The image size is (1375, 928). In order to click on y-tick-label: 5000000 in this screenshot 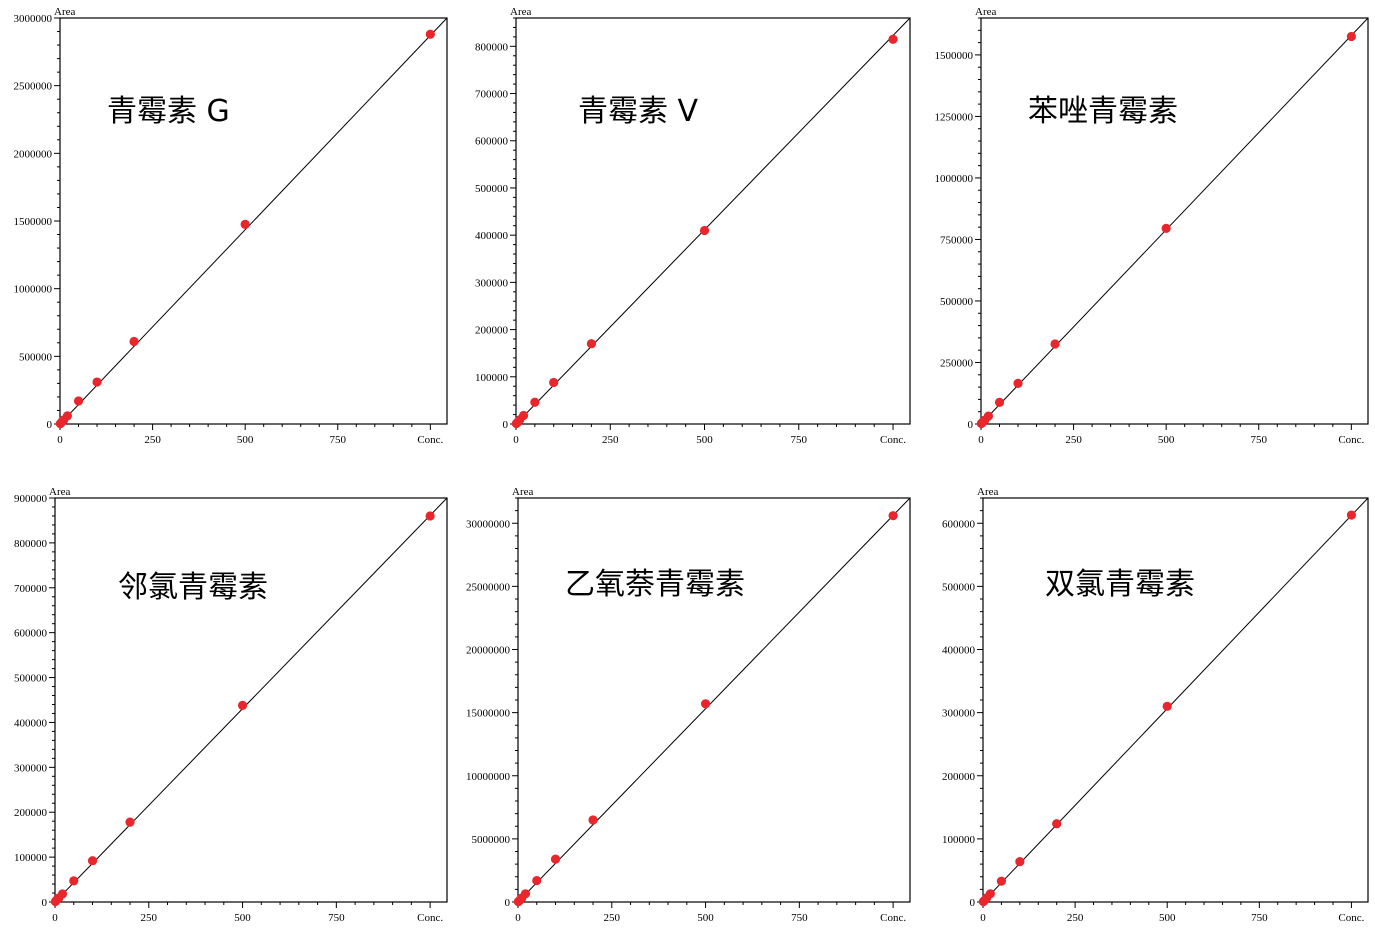, I will do `click(491, 840)`.